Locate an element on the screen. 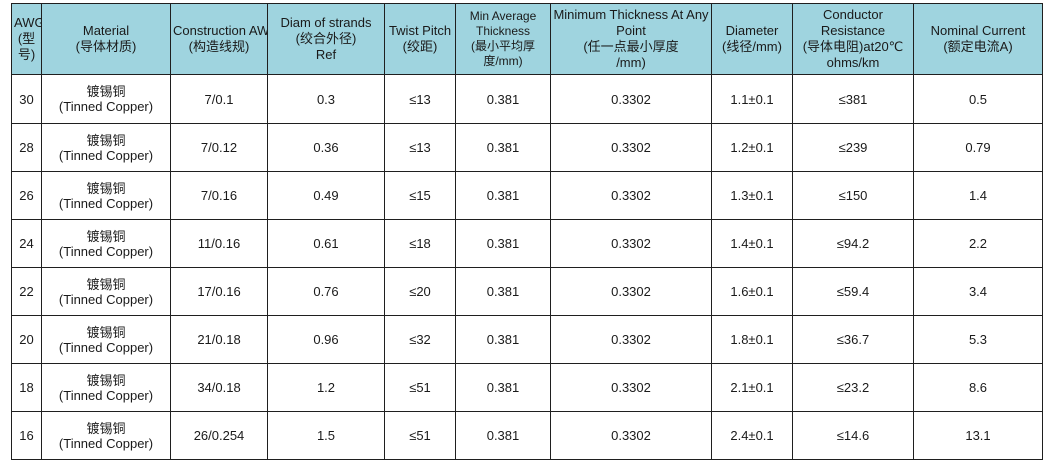 This screenshot has height=473, width=1055. header-diameter: Diameter (线径/mm) is located at coordinates (752, 39).